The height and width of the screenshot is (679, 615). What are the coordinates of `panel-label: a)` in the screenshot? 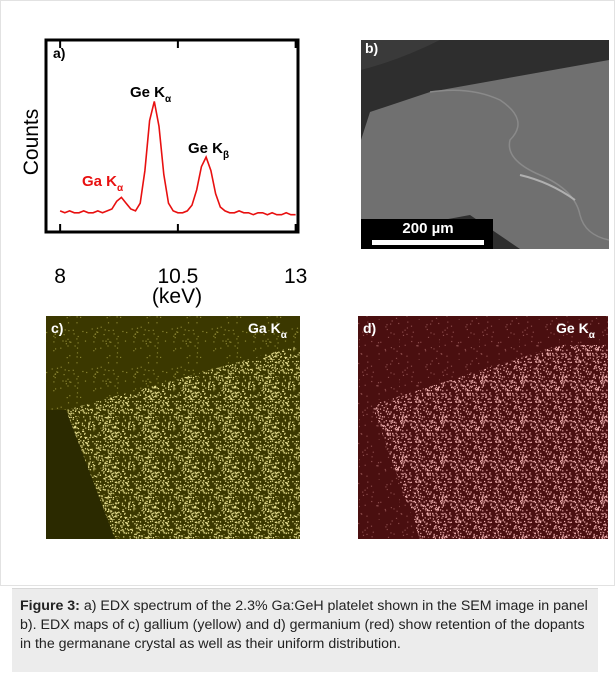 It's located at (59, 53).